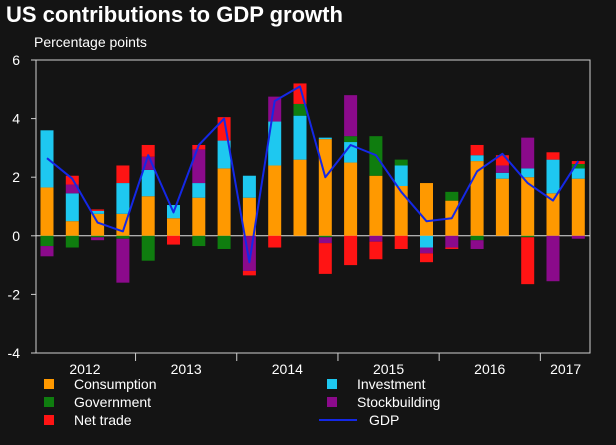 The width and height of the screenshot is (616, 445). What do you see at coordinates (14, 294) in the screenshot?
I see `y-tick-label: -2` at bounding box center [14, 294].